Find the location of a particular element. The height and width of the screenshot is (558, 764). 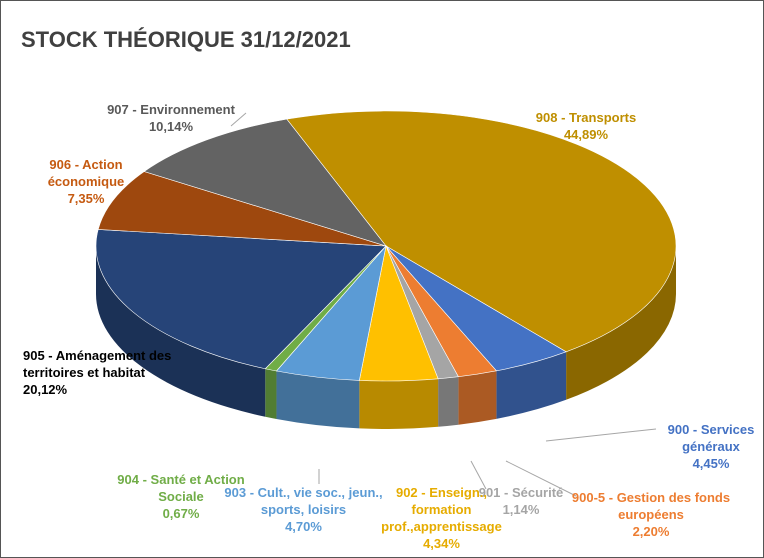

data-label: 907 - Environnement 10,14% is located at coordinates (171, 118).